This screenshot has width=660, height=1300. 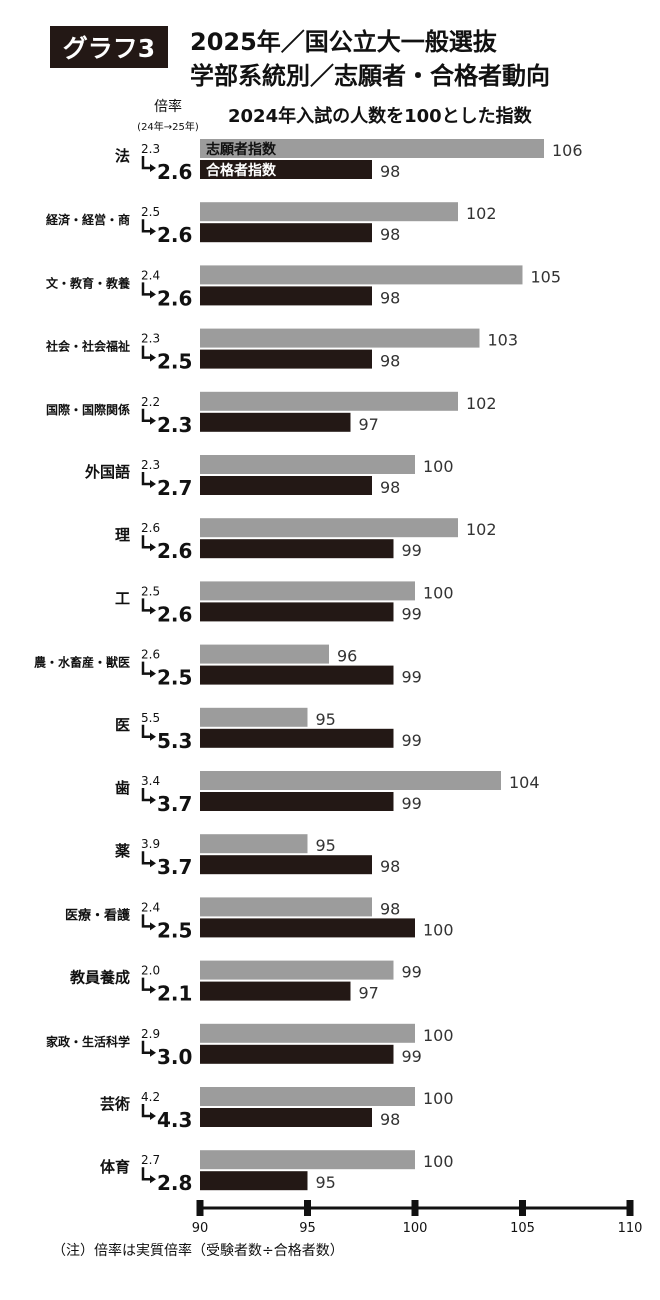 What do you see at coordinates (150, 1160) in the screenshot?
I see `ratio-2024-label: 2.7` at bounding box center [150, 1160].